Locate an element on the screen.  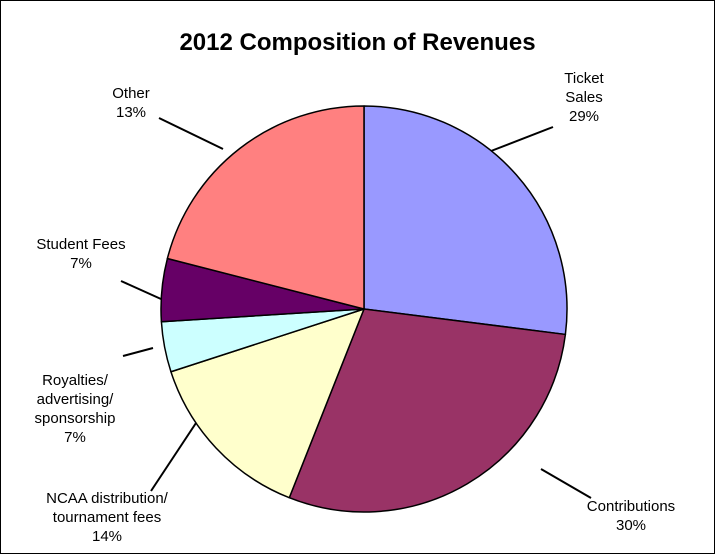
data-label-2: NCAA distribution/tournament fees 14% is located at coordinates (107, 517).